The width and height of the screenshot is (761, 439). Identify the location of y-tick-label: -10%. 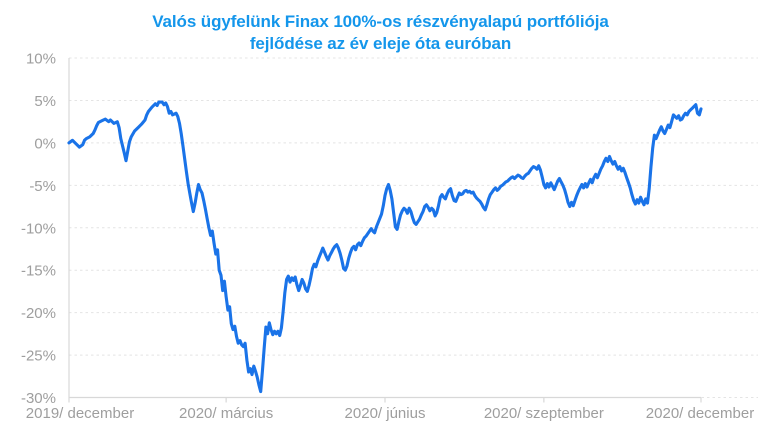
(38, 228).